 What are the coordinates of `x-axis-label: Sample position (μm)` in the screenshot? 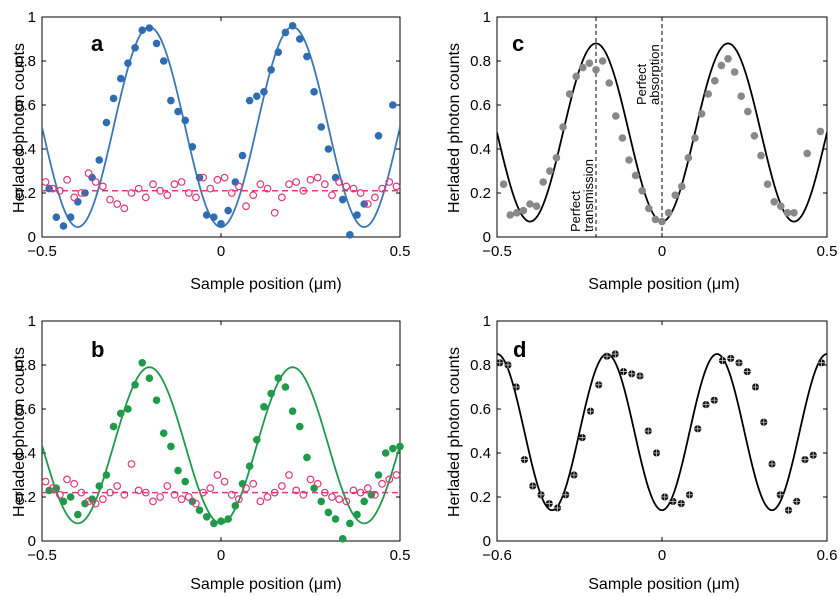 It's located at (266, 584).